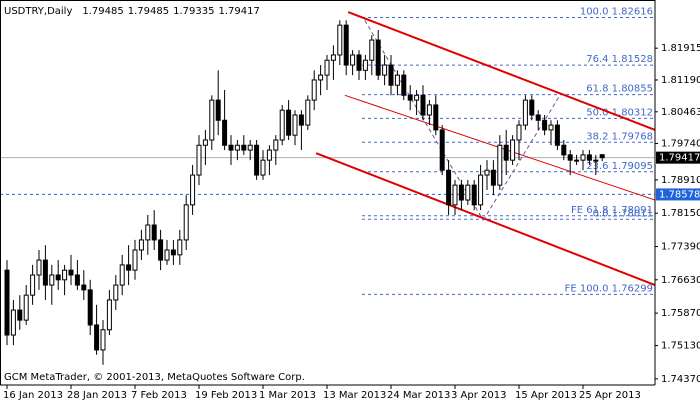 This screenshot has width=700, height=402. What do you see at coordinates (680, 112) in the screenshot?
I see `y-tick-label: 1.80463` at bounding box center [680, 112].